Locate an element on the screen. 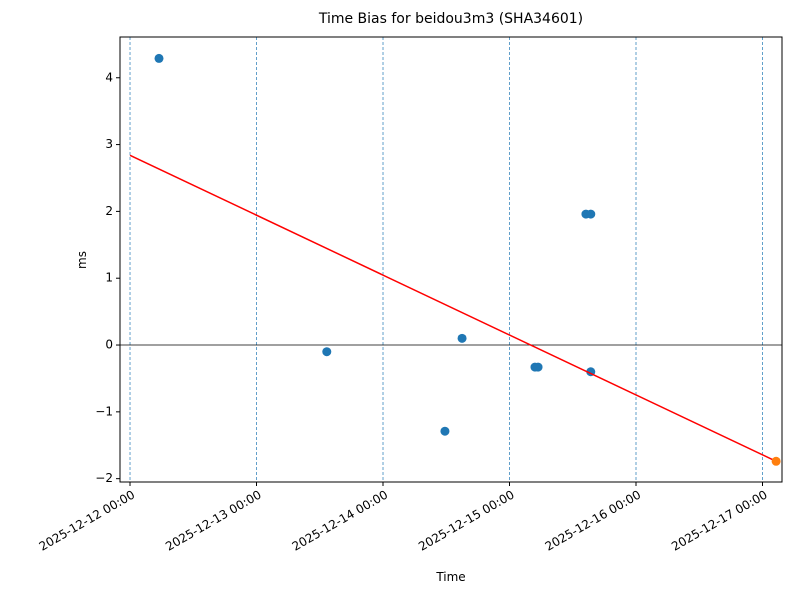  x-tick-label: 2025-12-15 00:00 is located at coordinates (466, 521).